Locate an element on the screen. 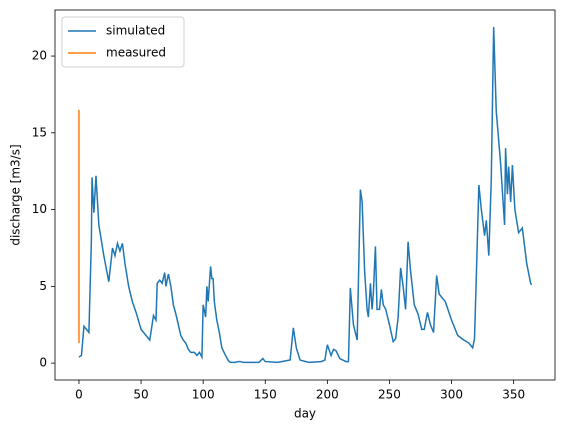 This screenshot has height=436, width=562. legend-label: measured is located at coordinates (136, 53).